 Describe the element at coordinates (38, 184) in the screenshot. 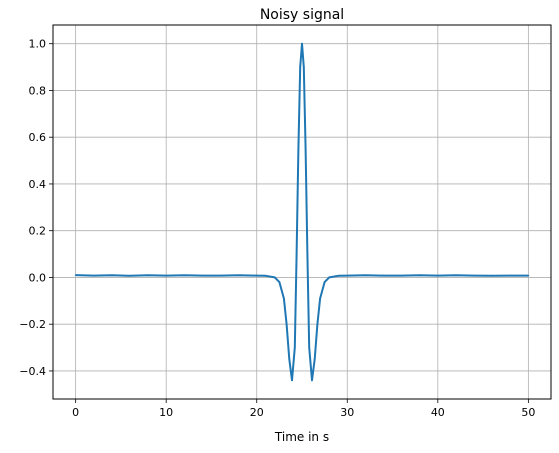

I see `y-tick-label: 0.4` at that location.